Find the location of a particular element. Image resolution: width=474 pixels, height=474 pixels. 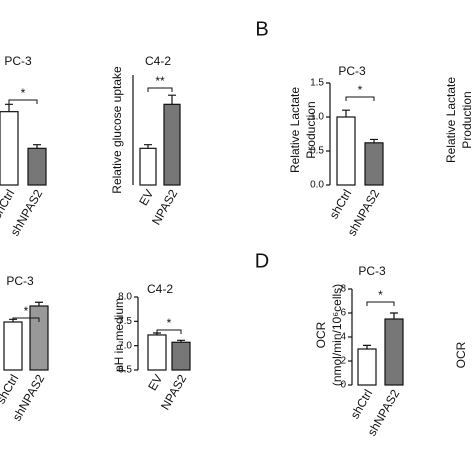

significance: ** is located at coordinates (160, 81).